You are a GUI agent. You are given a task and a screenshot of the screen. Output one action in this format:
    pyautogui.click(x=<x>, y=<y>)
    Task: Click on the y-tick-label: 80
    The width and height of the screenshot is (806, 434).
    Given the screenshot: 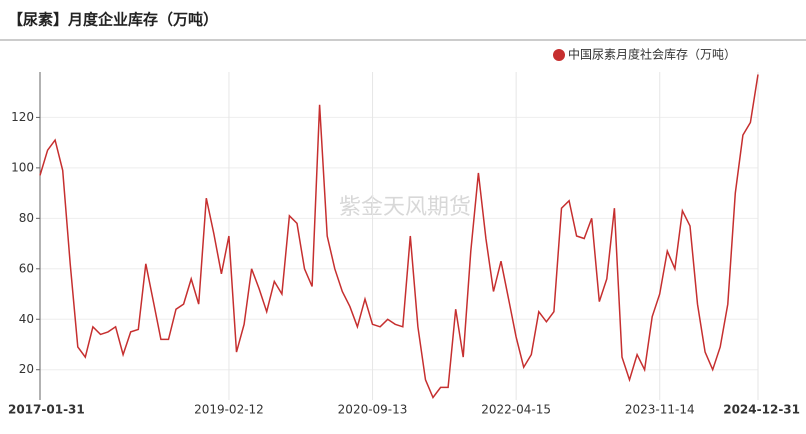 What is the action you would take?
    pyautogui.click(x=26, y=218)
    